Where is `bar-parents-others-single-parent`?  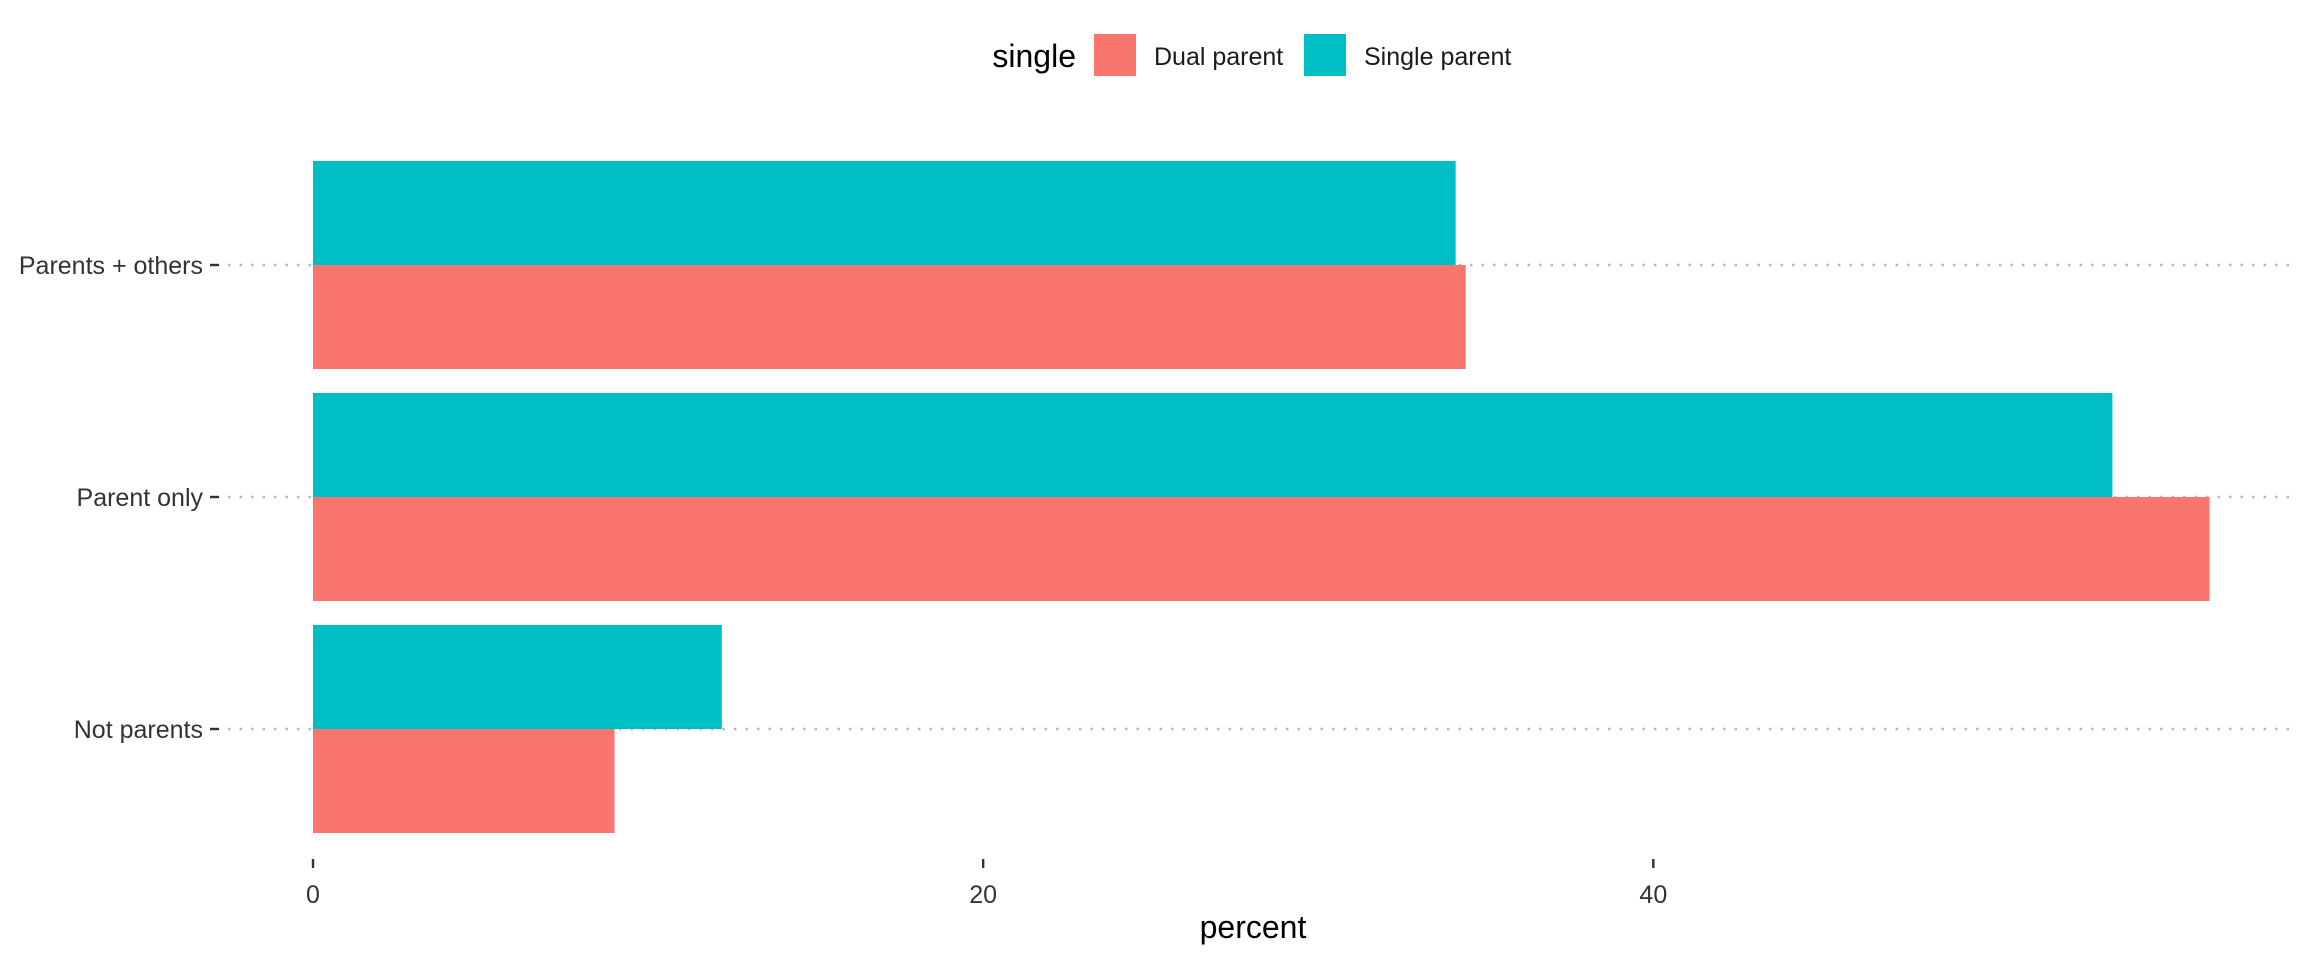
bar-parents-others-single-parent is located at coordinates (884, 213).